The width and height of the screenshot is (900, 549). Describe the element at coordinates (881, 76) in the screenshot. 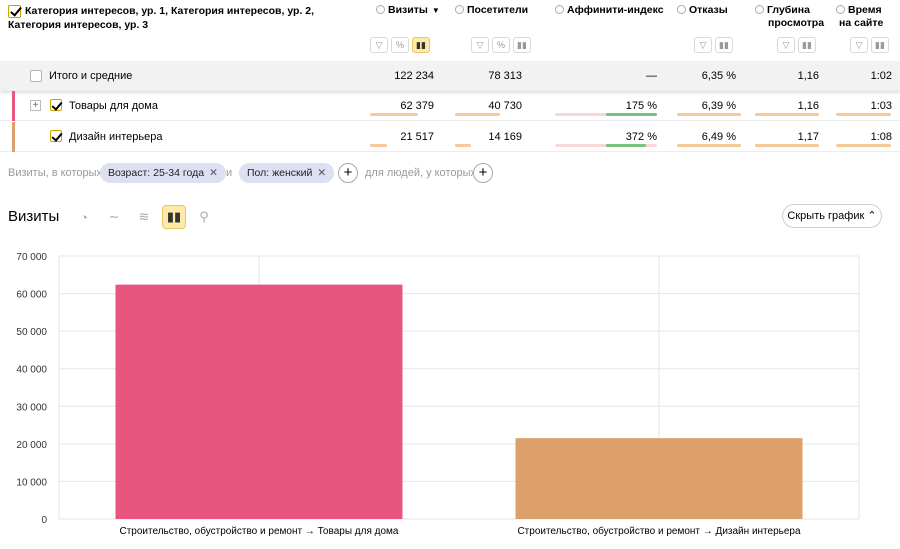

I see `total-time: 1:02` at that location.